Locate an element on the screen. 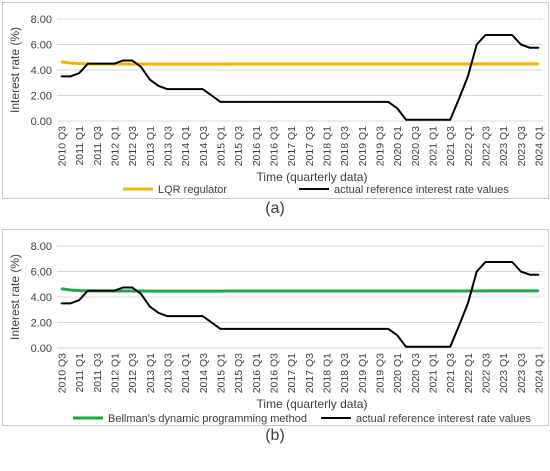 The height and width of the screenshot is (471, 550). x-tick-label: 2016 Q3 is located at coordinates (274, 373).